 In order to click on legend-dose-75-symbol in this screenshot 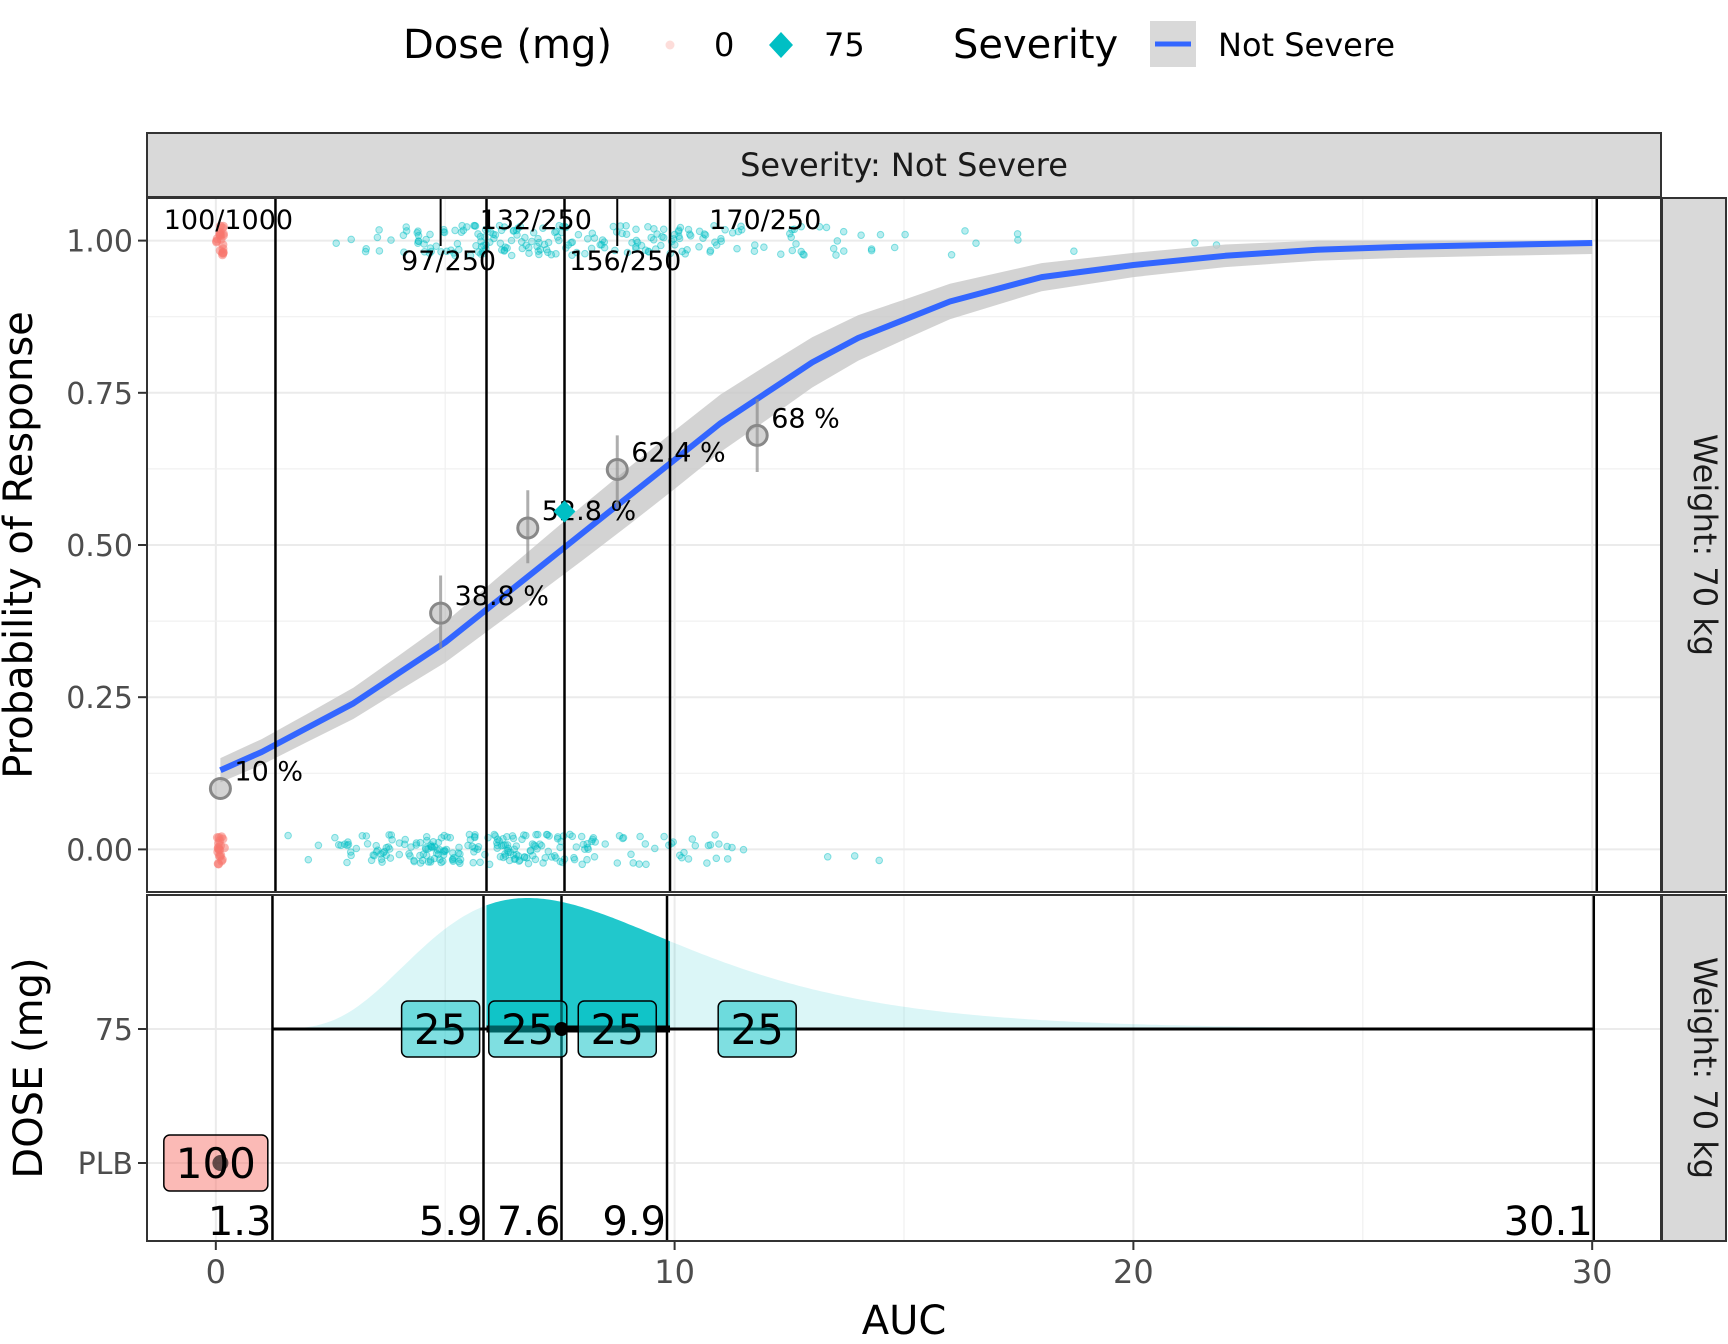, I will do `click(781, 45)`.